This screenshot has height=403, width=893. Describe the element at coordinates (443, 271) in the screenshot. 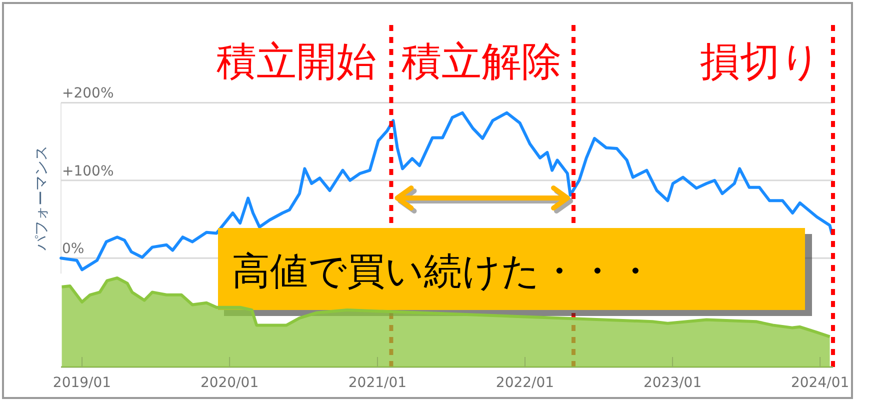

I see `annotation: 高値で買い続けた・・・` at that location.